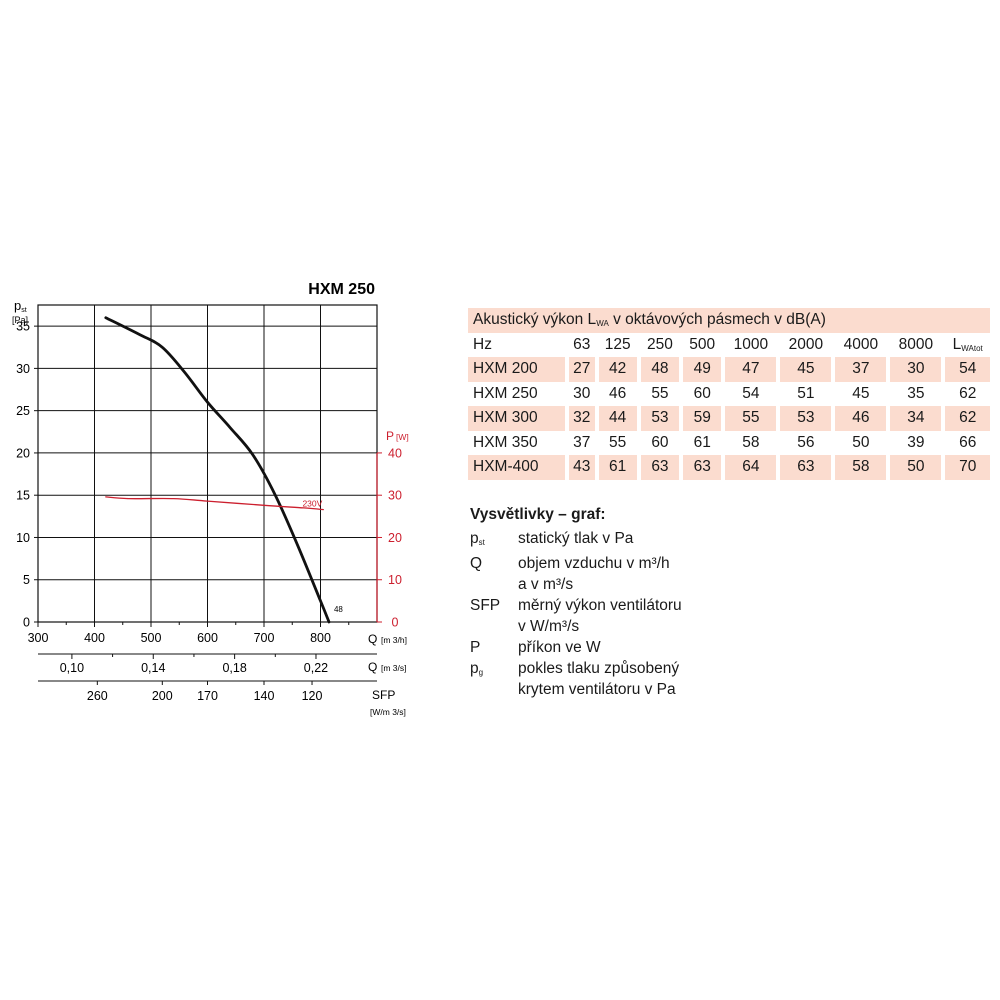 The width and height of the screenshot is (1000, 1000). What do you see at coordinates (20, 306) in the screenshot?
I see `y-axis-label: pst` at bounding box center [20, 306].